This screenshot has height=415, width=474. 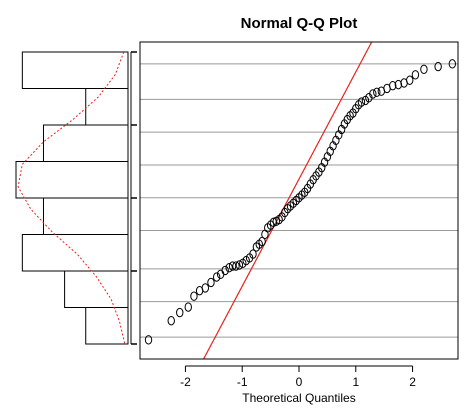 What do you see at coordinates (299, 23) in the screenshot?
I see `chart-title: Normal Q-Q Plot` at bounding box center [299, 23].